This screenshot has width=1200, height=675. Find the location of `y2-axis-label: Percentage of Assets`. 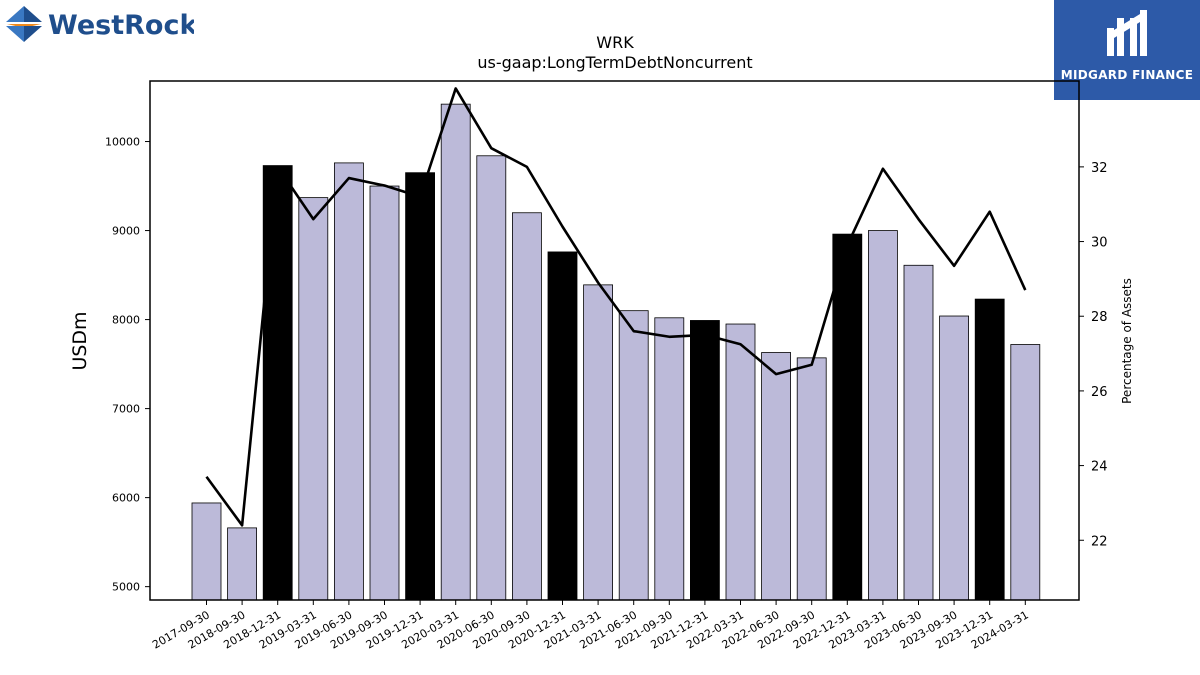

y2-axis-label: Percentage of Assets is located at coordinates (1127, 341).